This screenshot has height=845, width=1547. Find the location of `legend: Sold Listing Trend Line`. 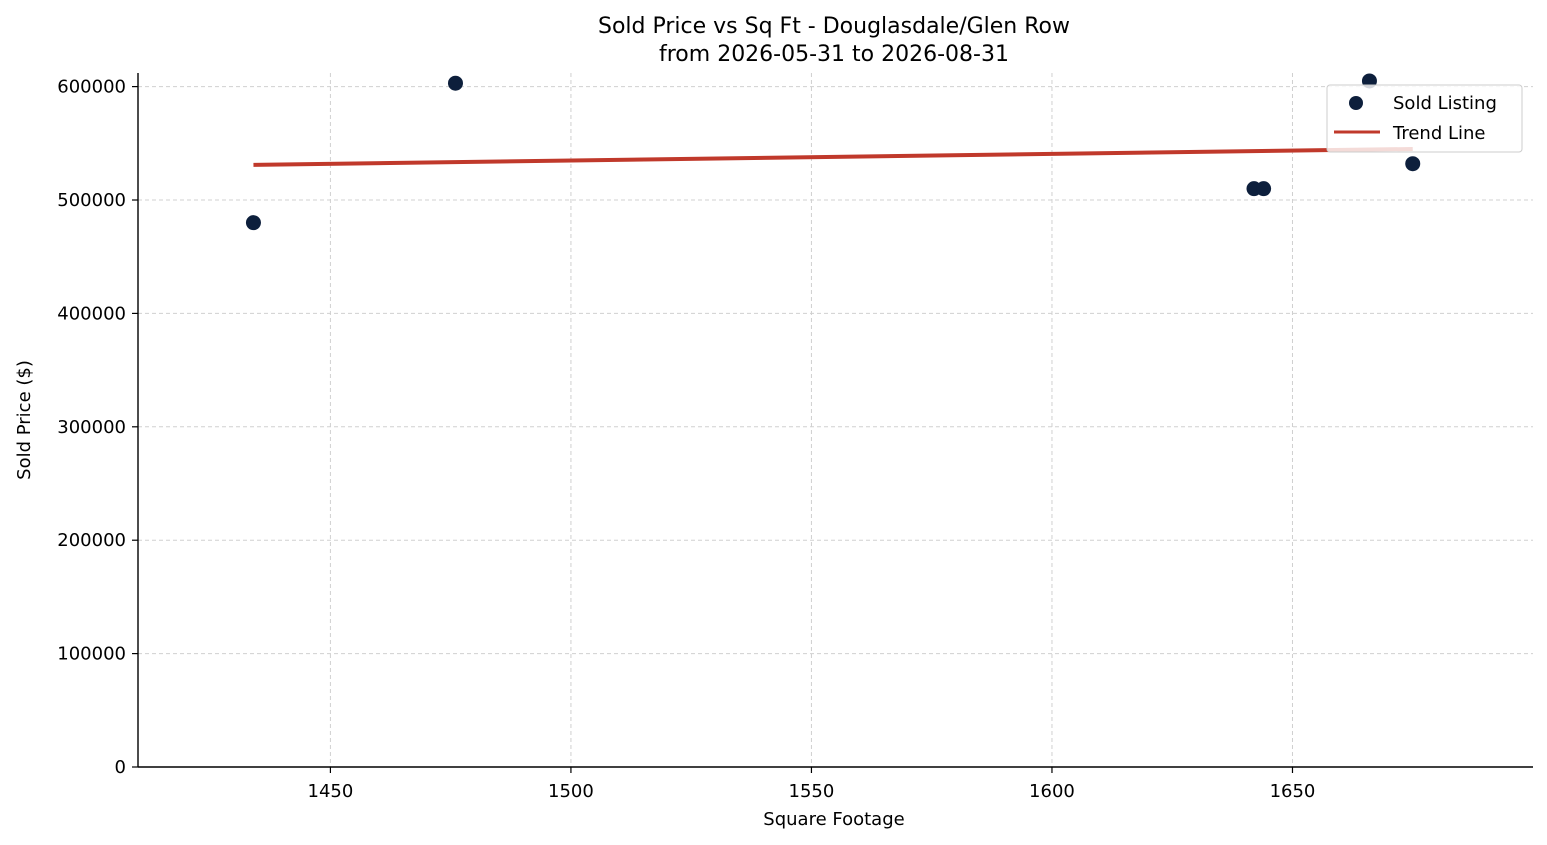

legend: Sold Listing Trend Line is located at coordinates (1424, 118).